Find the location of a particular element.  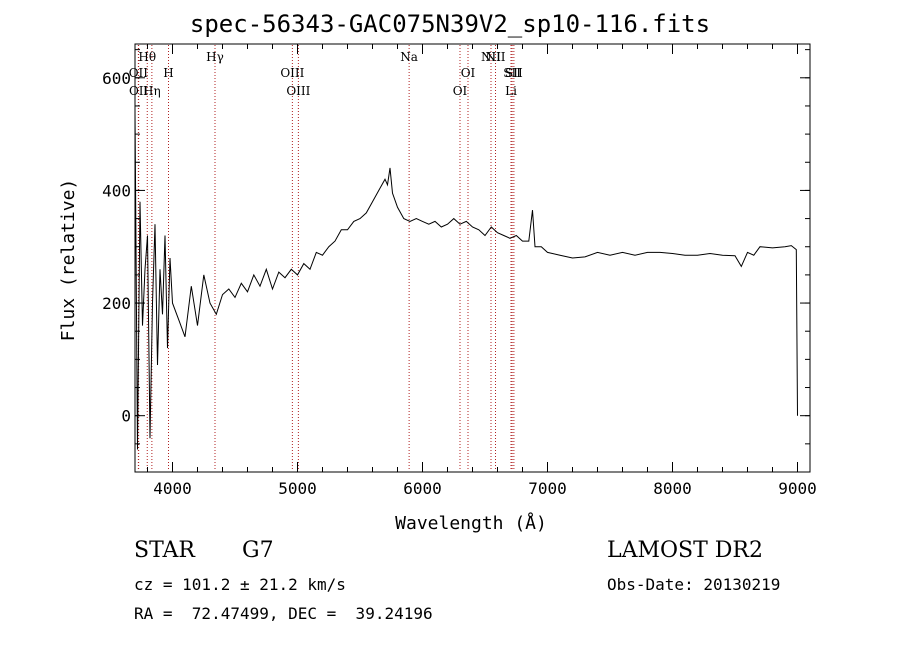

x-tick-label: 7000 is located at coordinates (547, 488).